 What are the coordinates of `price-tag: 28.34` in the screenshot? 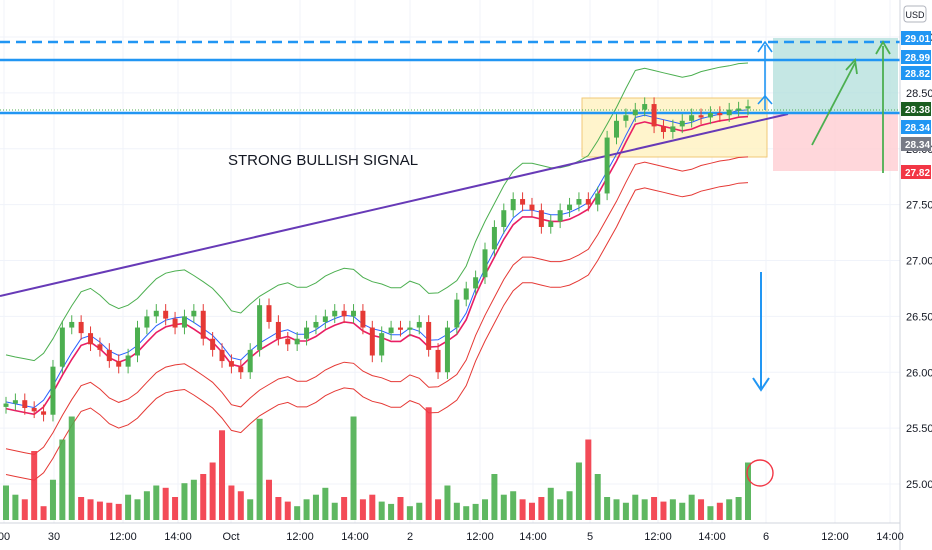 It's located at (916, 144).